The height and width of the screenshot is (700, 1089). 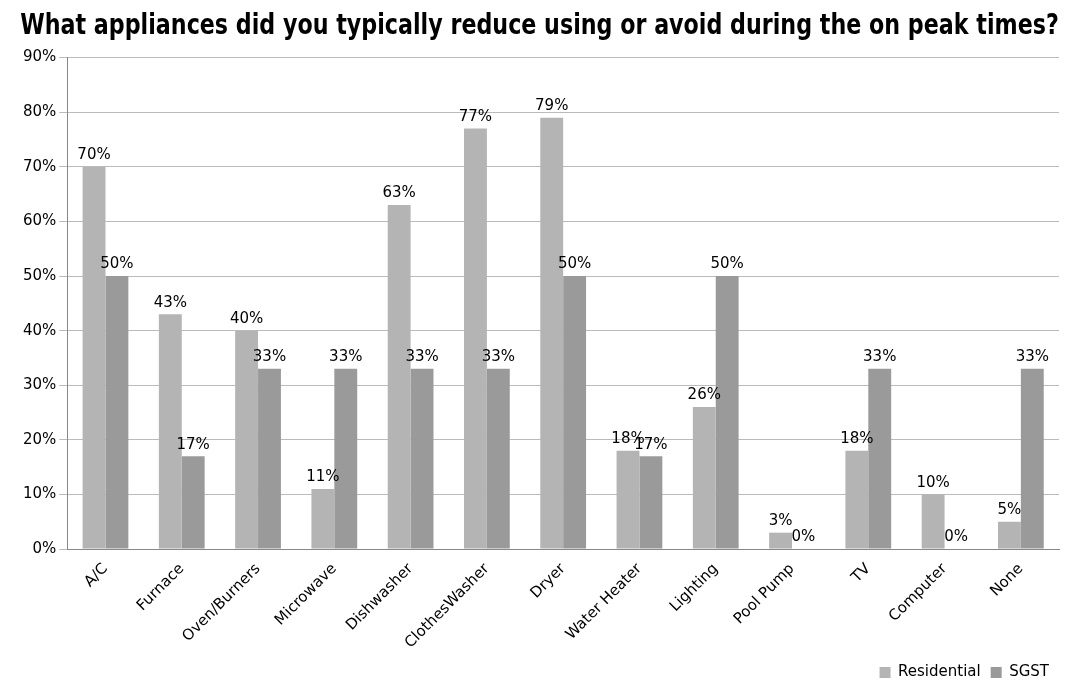 What do you see at coordinates (399, 192) in the screenshot?
I see `data-label: 63%` at bounding box center [399, 192].